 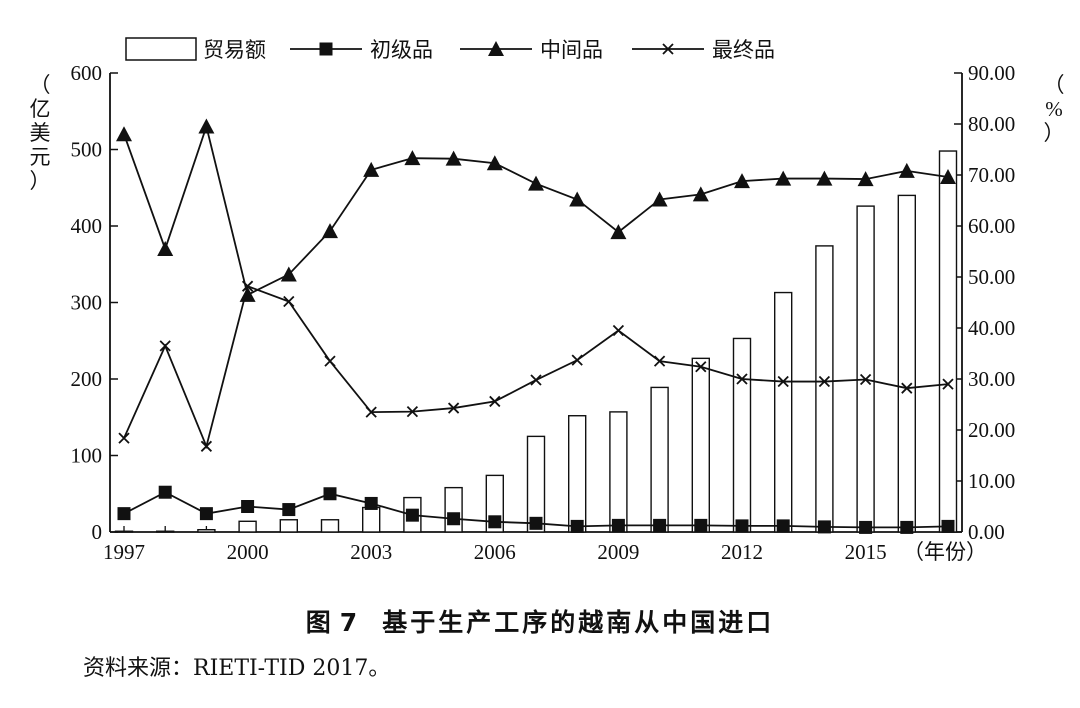 What do you see at coordinates (618, 552) in the screenshot?
I see `x-tick-label: 2009` at bounding box center [618, 552].